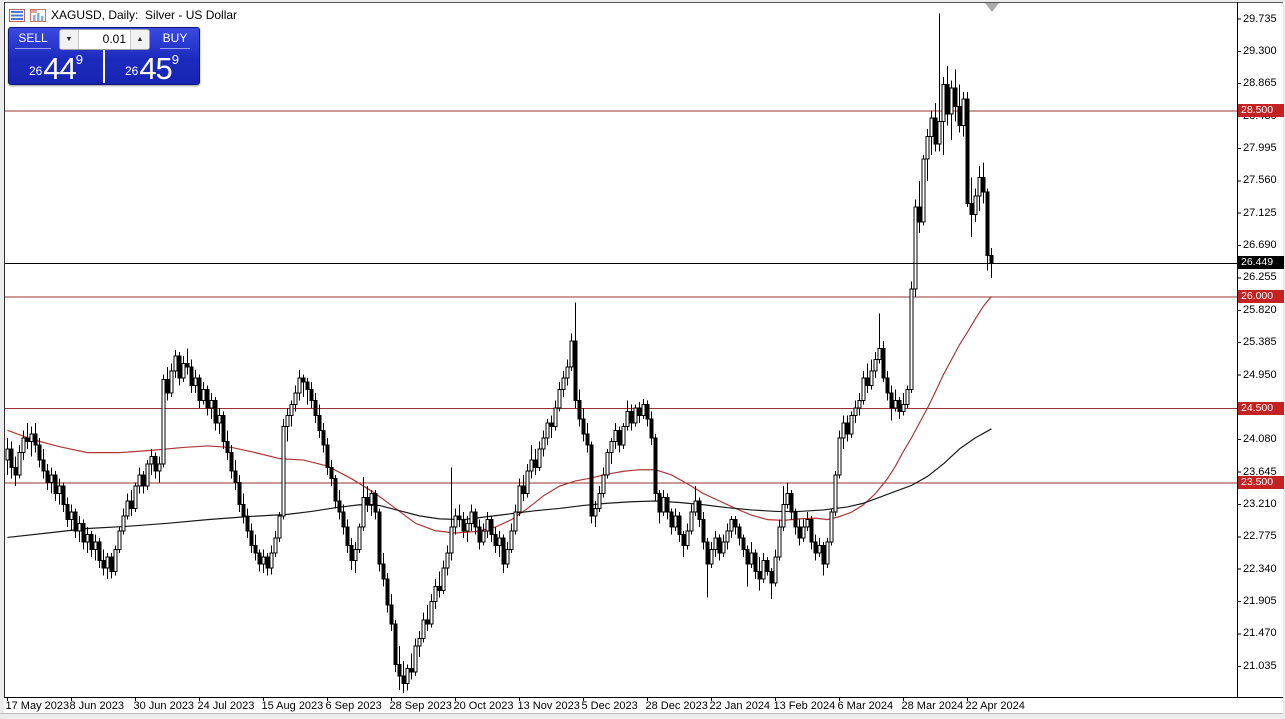 The height and width of the screenshot is (719, 1285). I want to click on sell-button: SELL, so click(33, 38).